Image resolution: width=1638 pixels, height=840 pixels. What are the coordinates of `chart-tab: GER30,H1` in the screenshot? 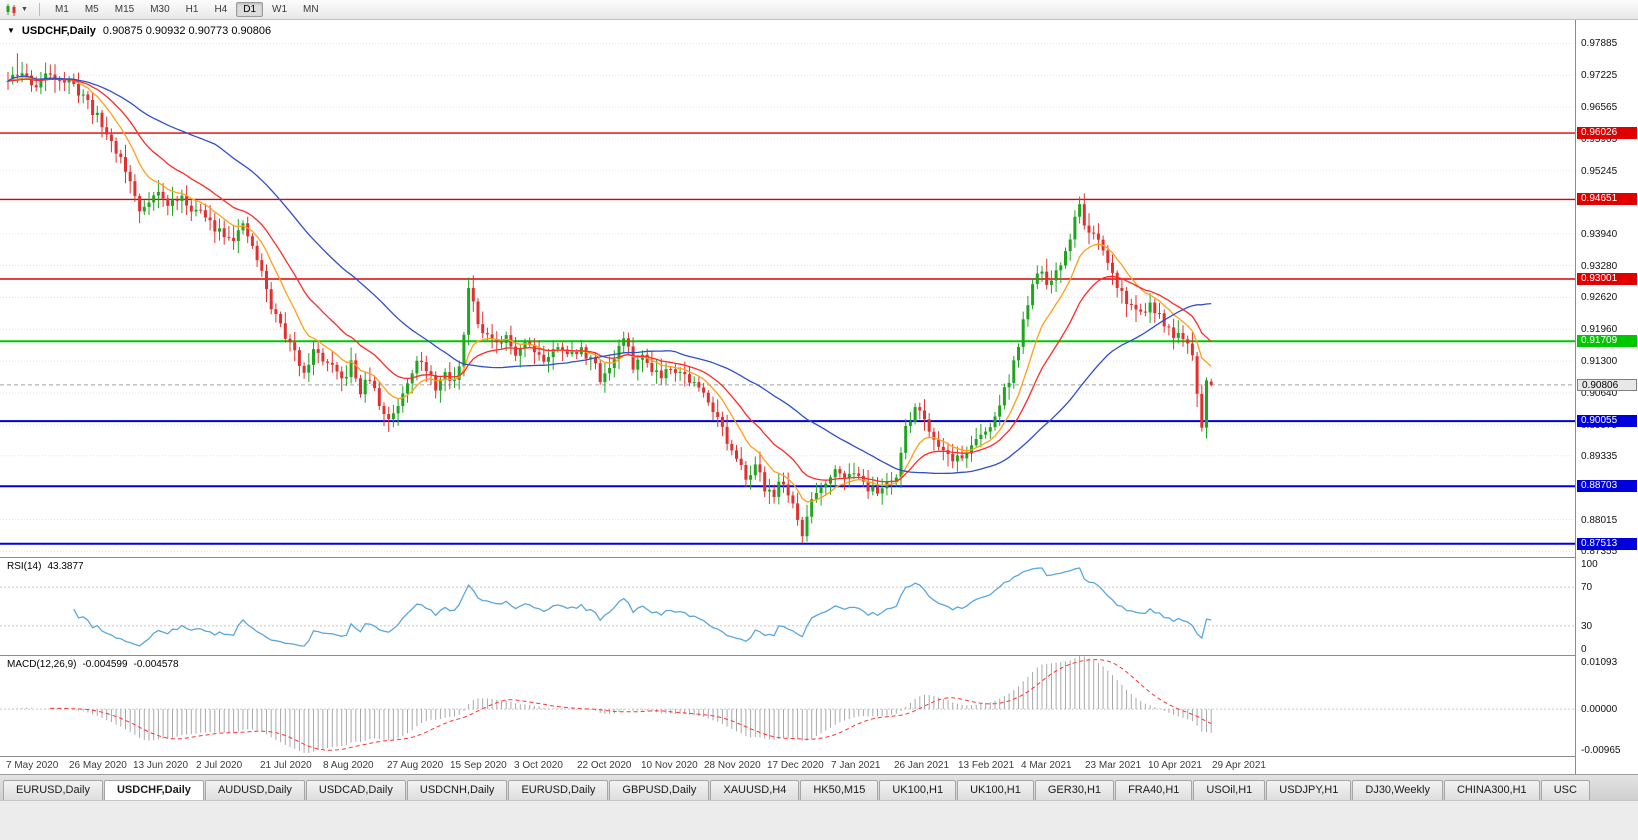 It's located at (1074, 790).